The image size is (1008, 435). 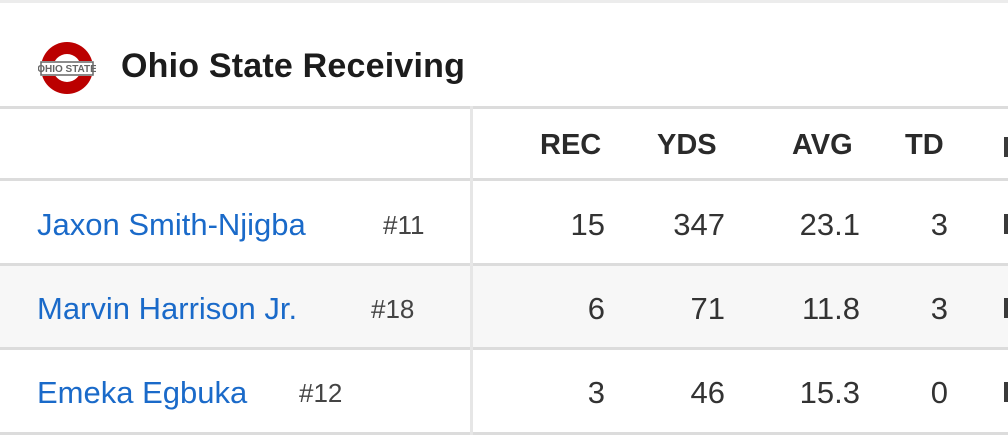 I want to click on page-title: Ohio State Receiving, so click(x=293, y=66).